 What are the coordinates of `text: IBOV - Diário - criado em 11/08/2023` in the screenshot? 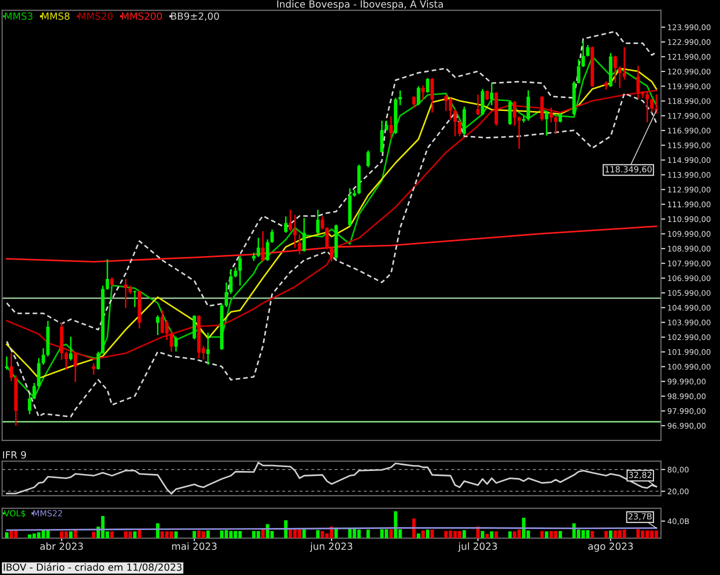 It's located at (93, 567).